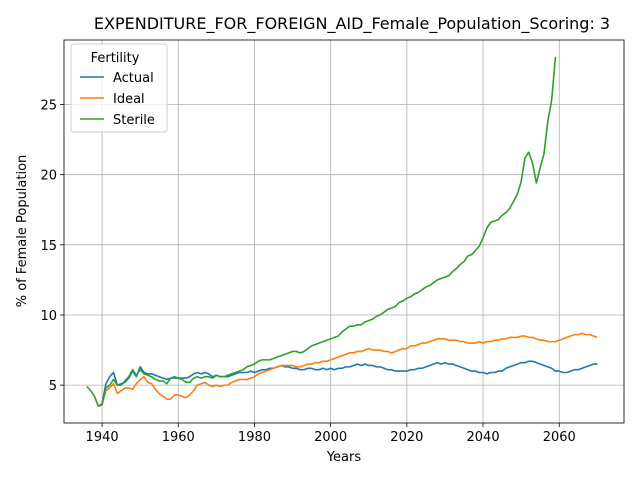  What do you see at coordinates (129, 99) in the screenshot?
I see `legend-label-ideal: Ideal` at bounding box center [129, 99].